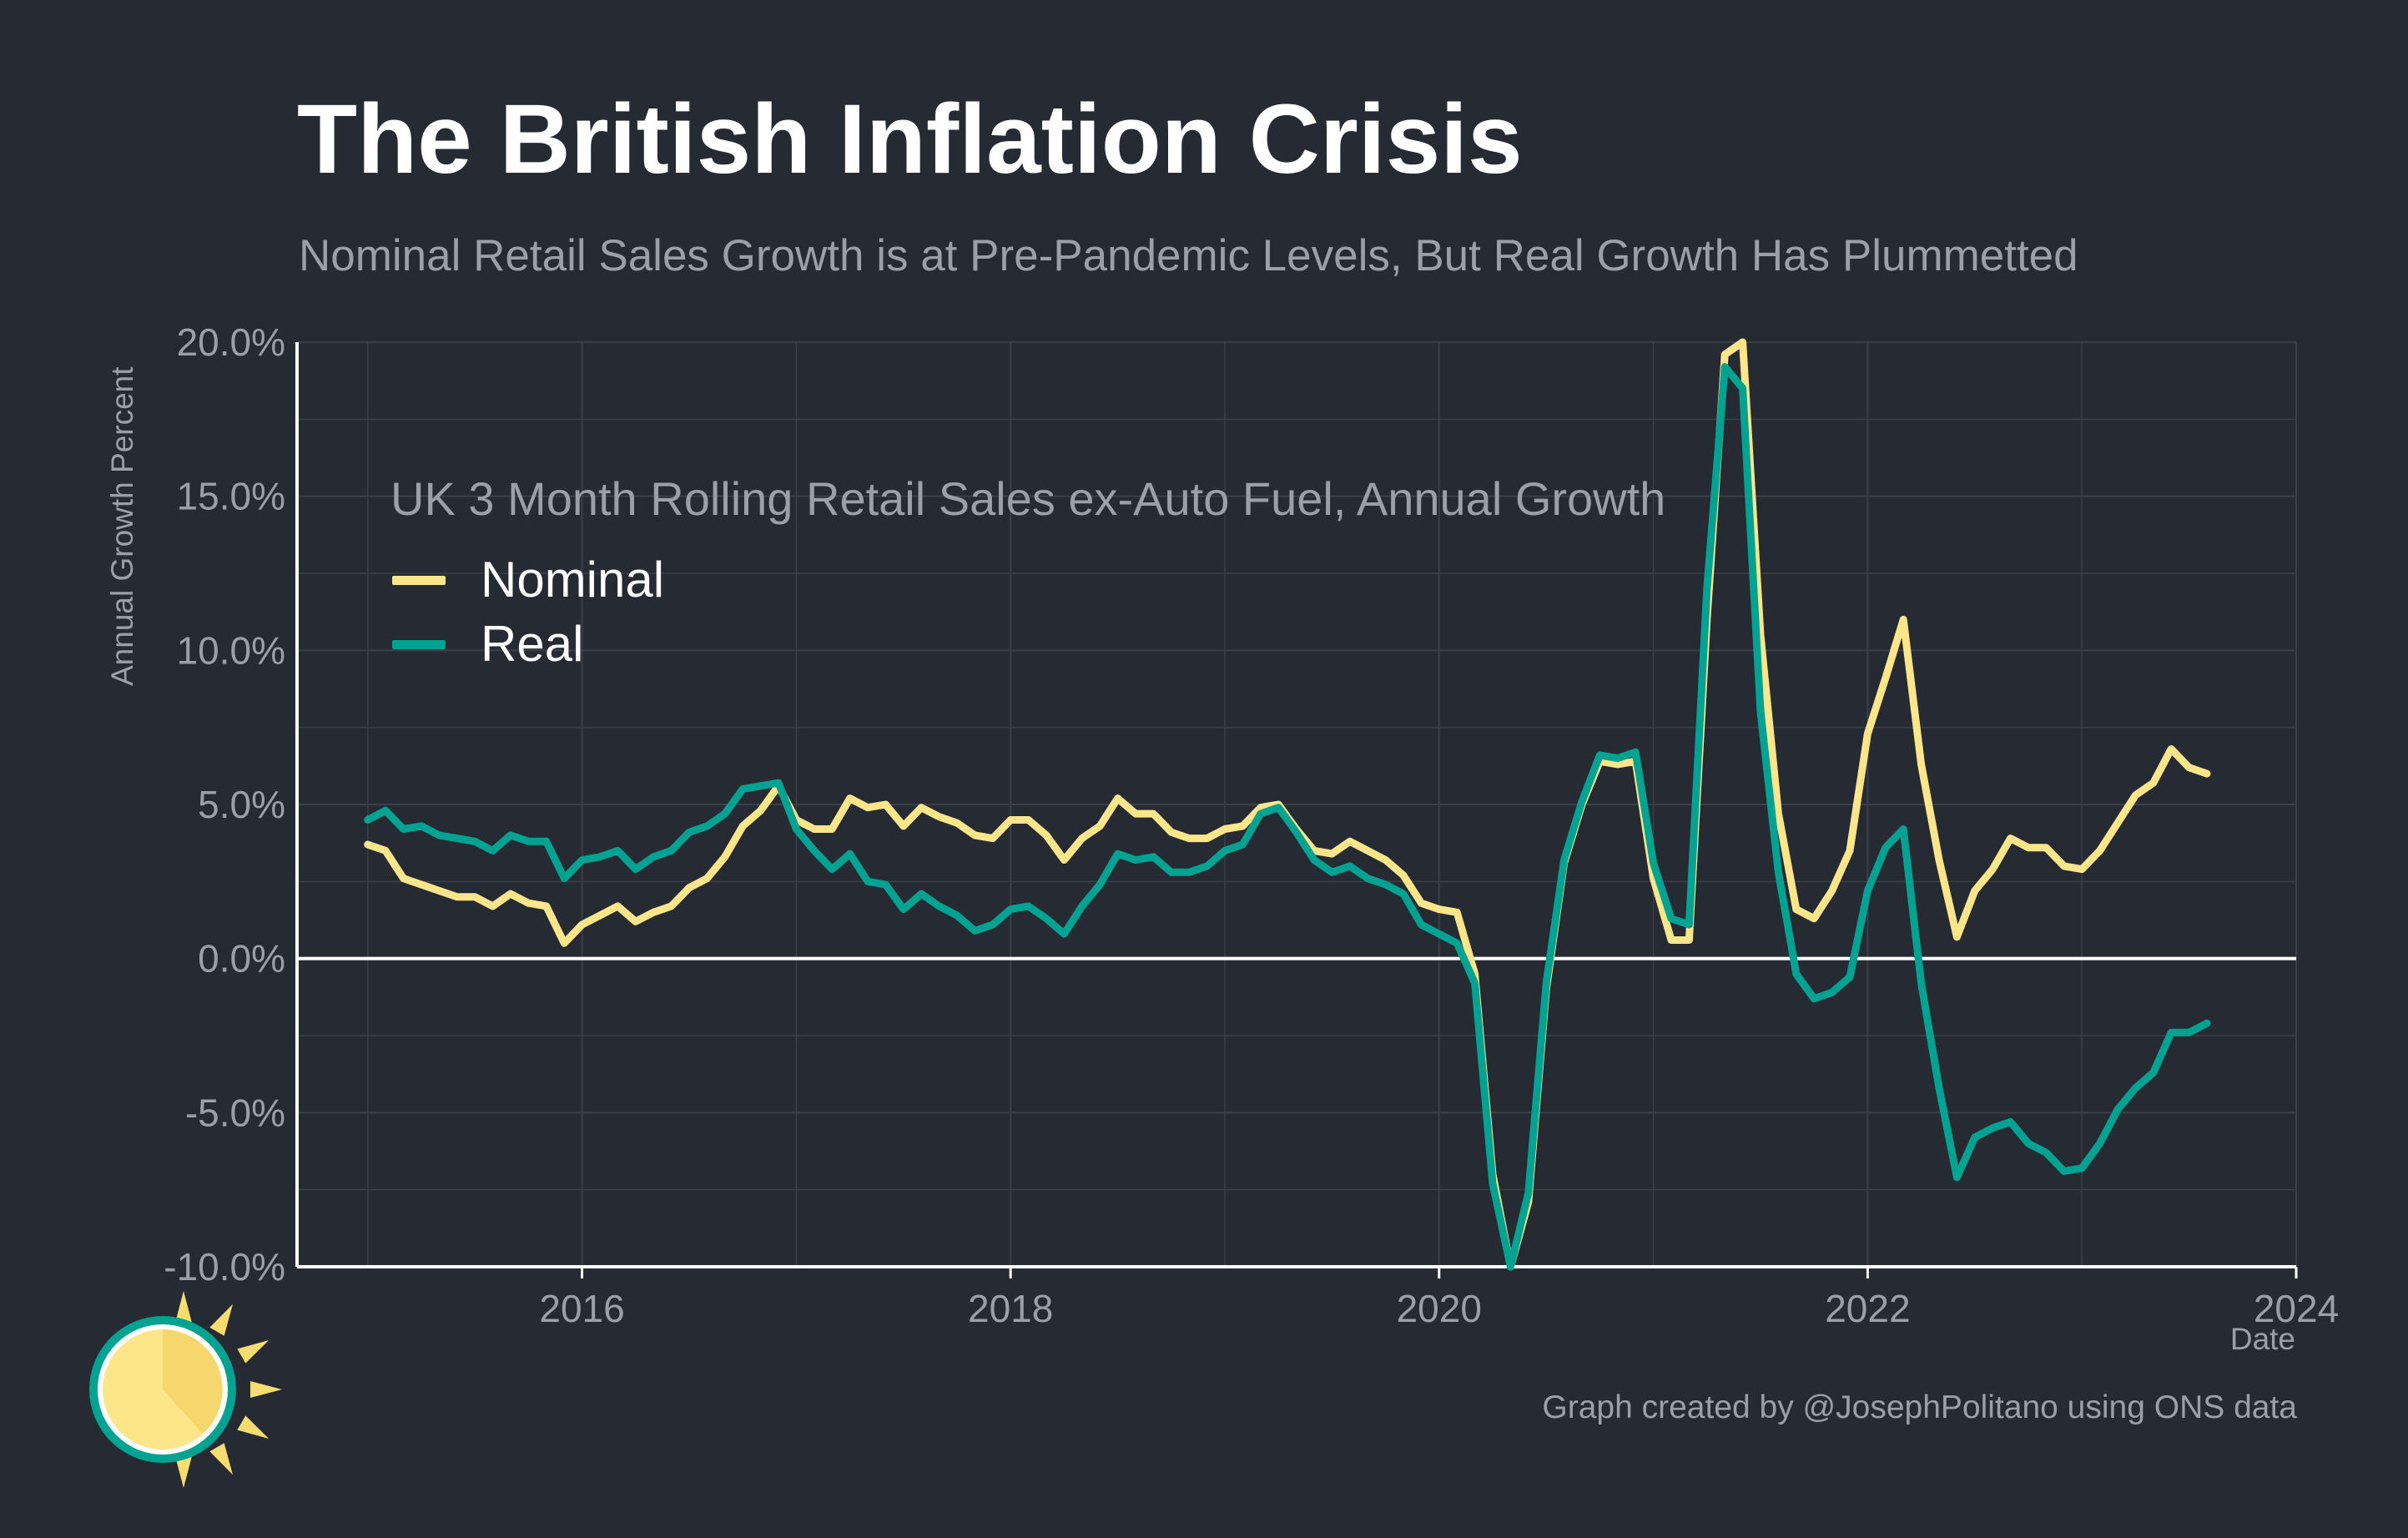  I want to click on legend-swatch-real, so click(419, 644).